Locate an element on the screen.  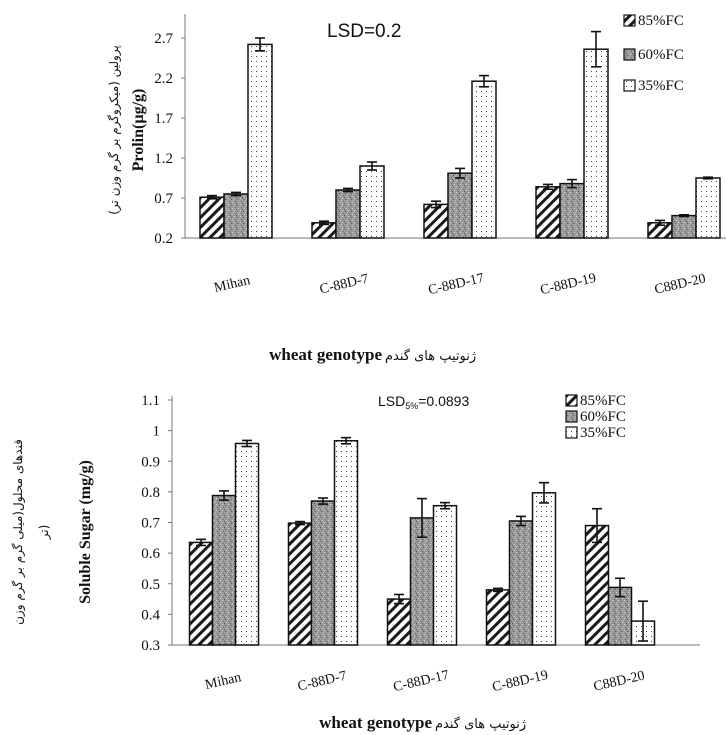
prolin-y-axis-label-fa: پرولین (میکروگرم بر گرم وزن تر) is located at coordinates (114, 130).